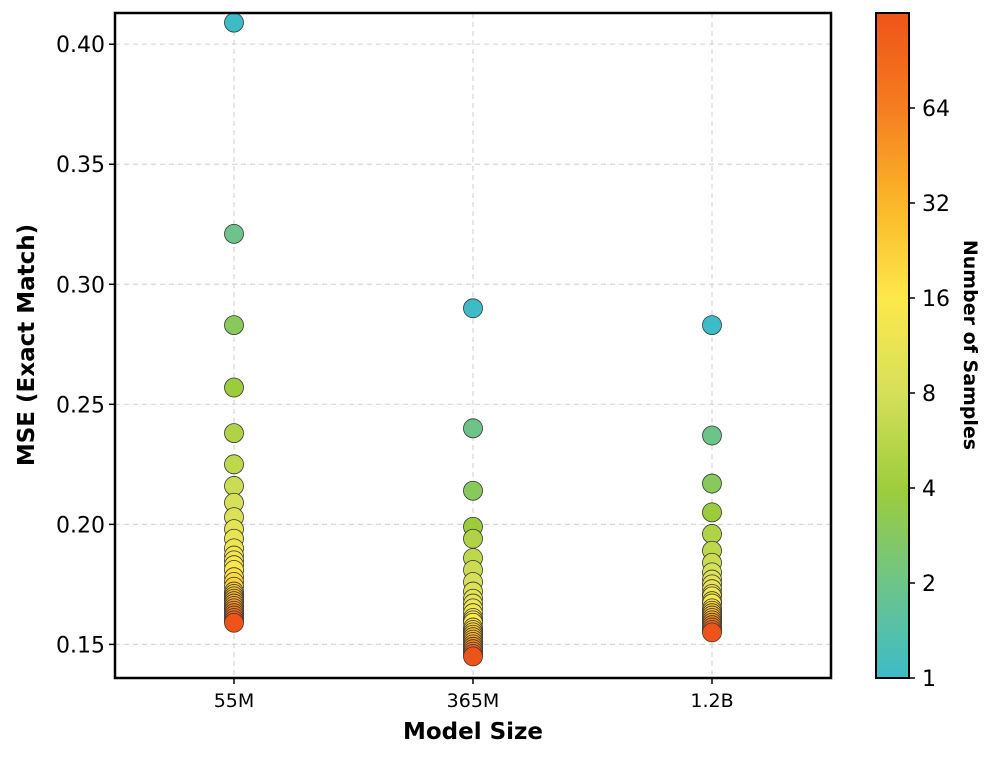  Describe the element at coordinates (473, 732) in the screenshot. I see `x-axis-label: Model Size` at that location.